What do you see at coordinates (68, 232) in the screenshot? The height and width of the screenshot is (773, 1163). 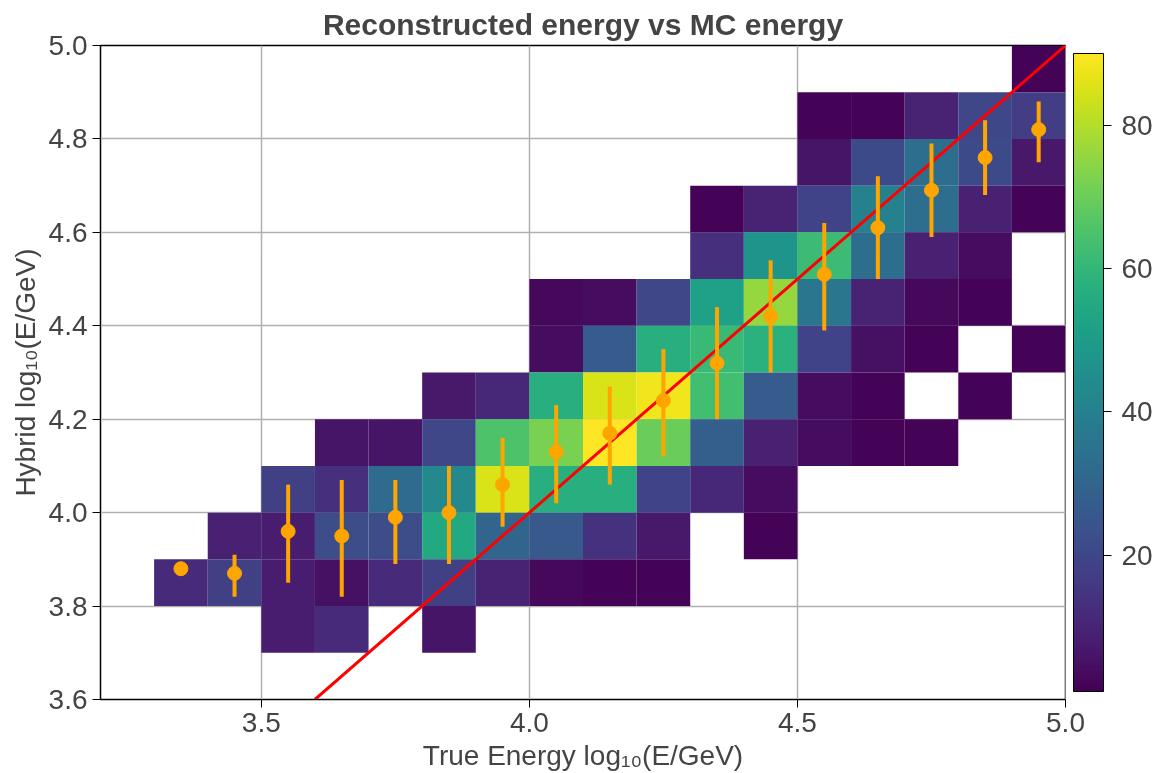 I see `y-tick-label: 4.6` at bounding box center [68, 232].